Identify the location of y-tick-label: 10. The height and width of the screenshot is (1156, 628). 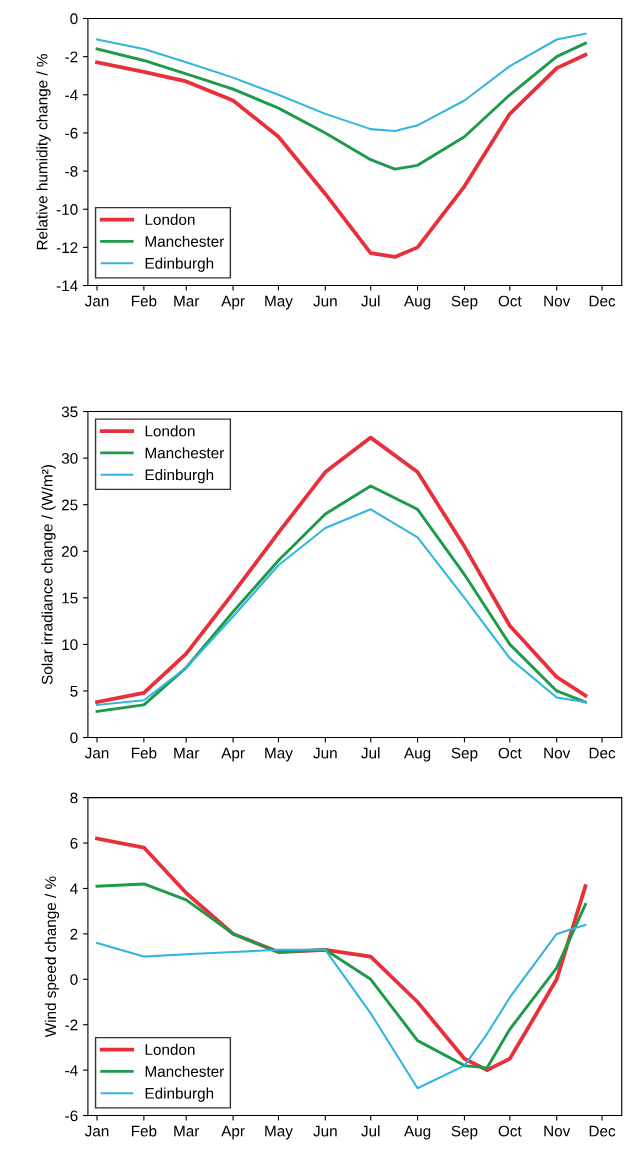
(70, 645).